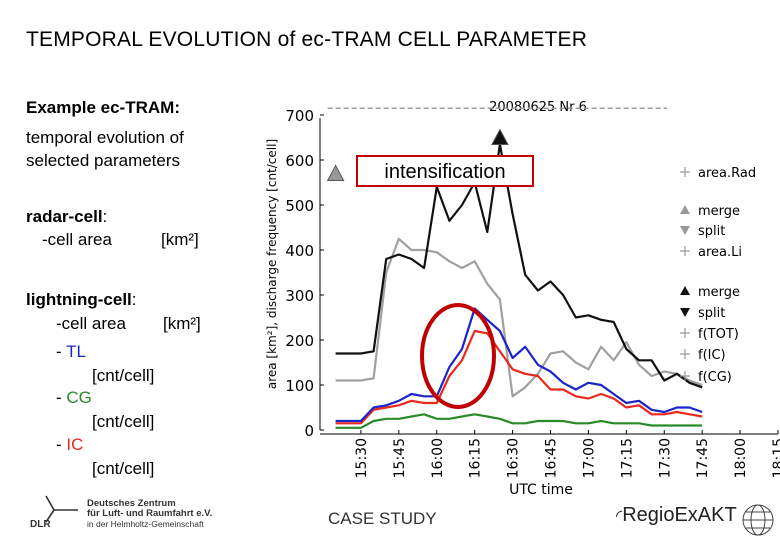 The height and width of the screenshot is (540, 780). I want to click on tl-line: - TL, so click(71, 352).